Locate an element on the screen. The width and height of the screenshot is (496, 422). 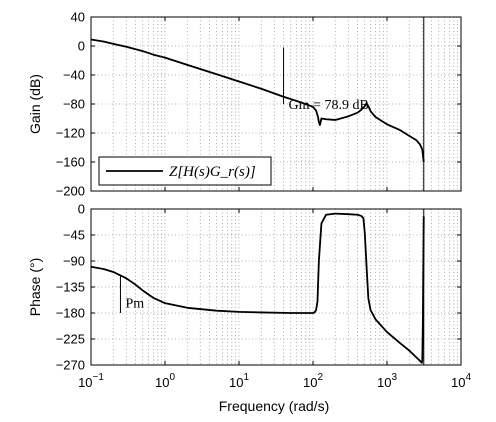
x-tick-label: 10⁻¹ is located at coordinates (91, 381).